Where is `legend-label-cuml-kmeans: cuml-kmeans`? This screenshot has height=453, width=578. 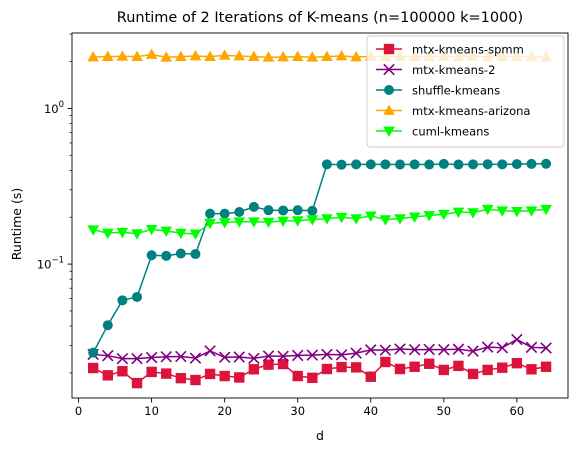 legend-label-cuml-kmeans: cuml-kmeans is located at coordinates (450, 131).